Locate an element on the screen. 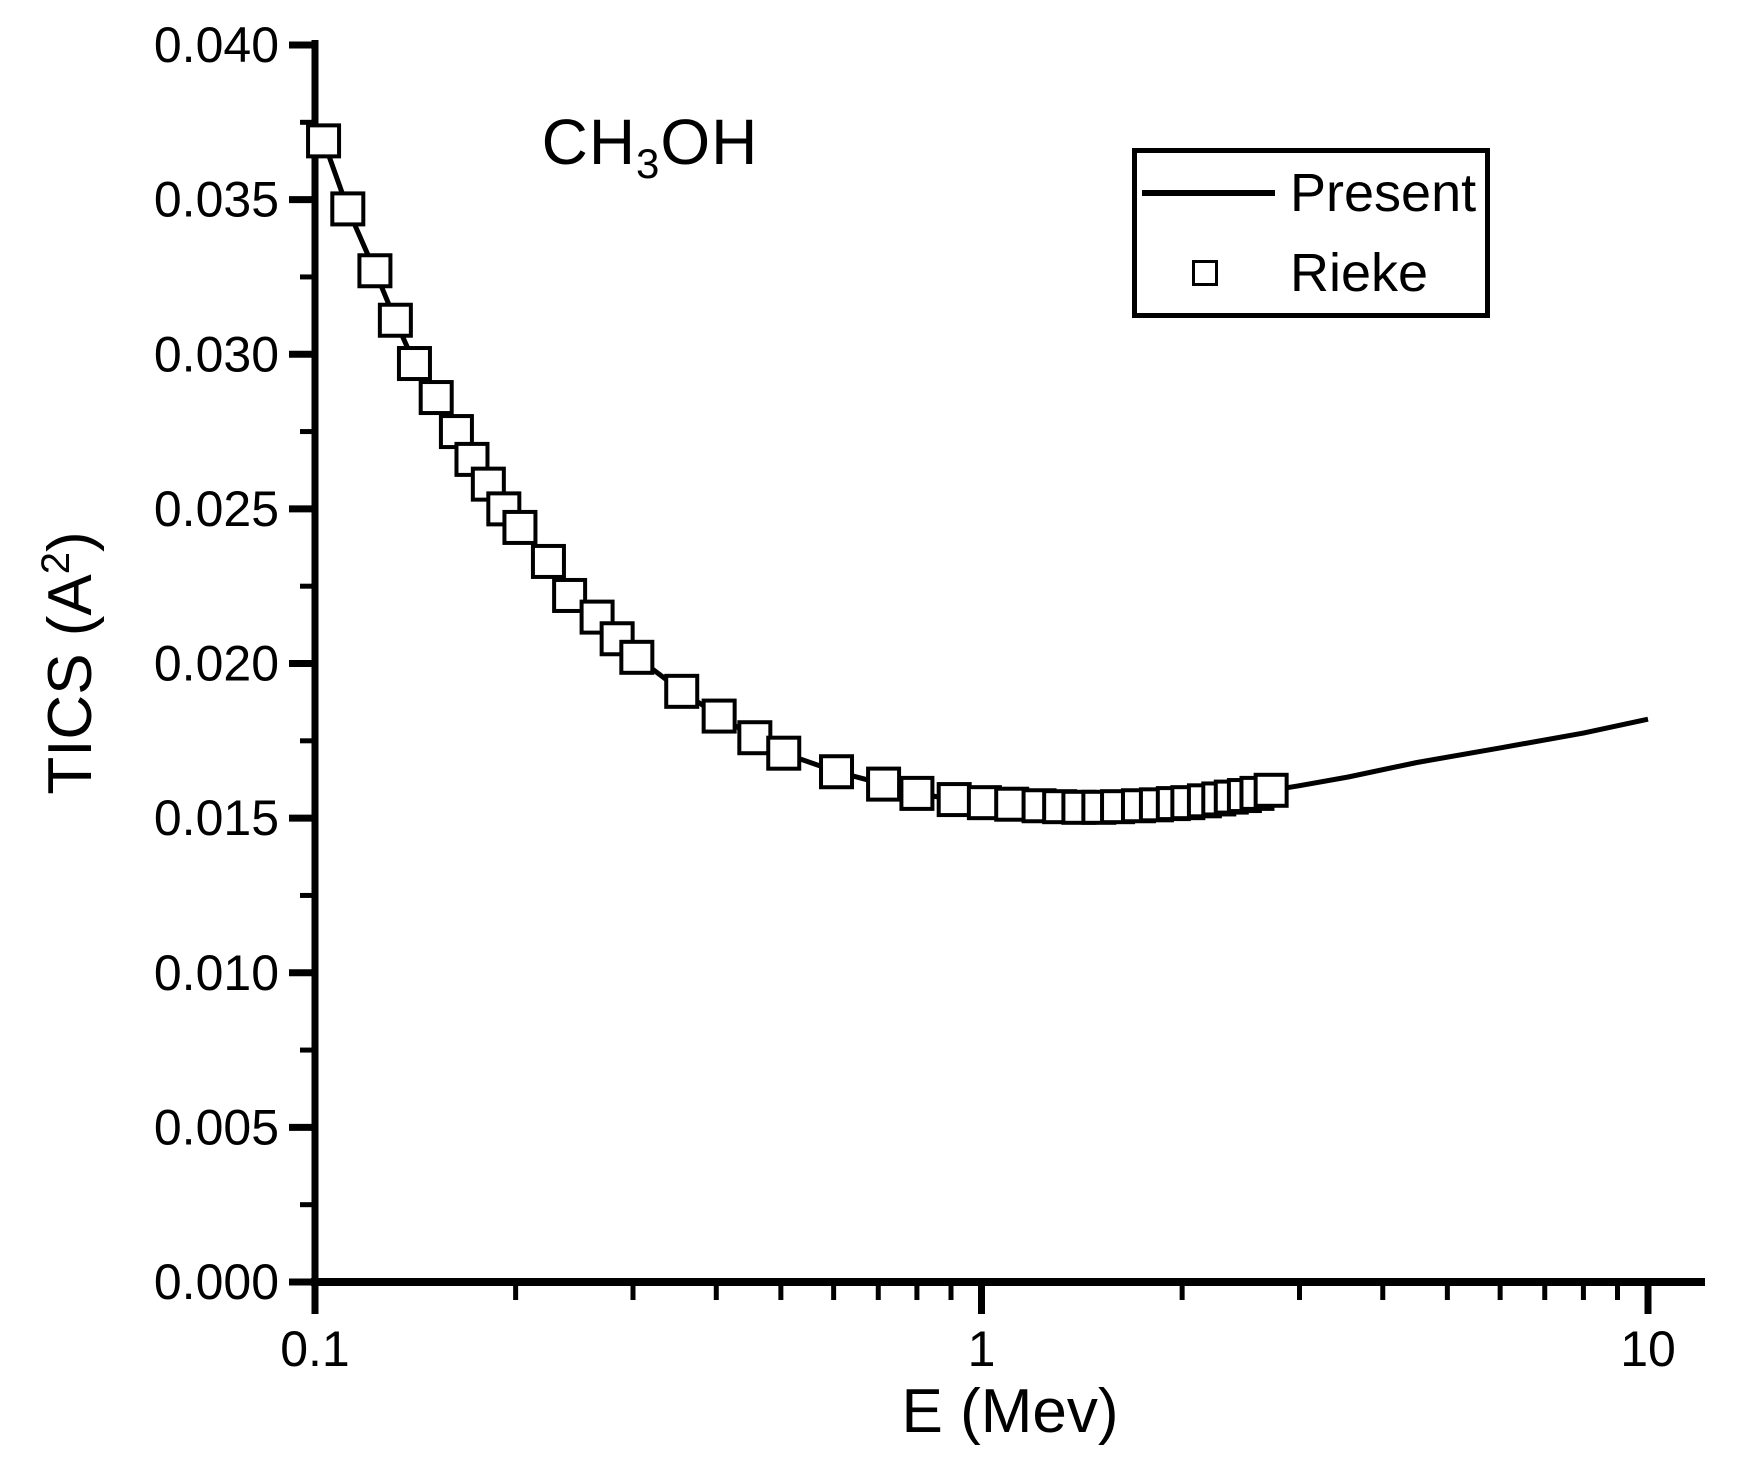 This screenshot has height=1484, width=1764. legend-entry-present: Present is located at coordinates (1311, 193).